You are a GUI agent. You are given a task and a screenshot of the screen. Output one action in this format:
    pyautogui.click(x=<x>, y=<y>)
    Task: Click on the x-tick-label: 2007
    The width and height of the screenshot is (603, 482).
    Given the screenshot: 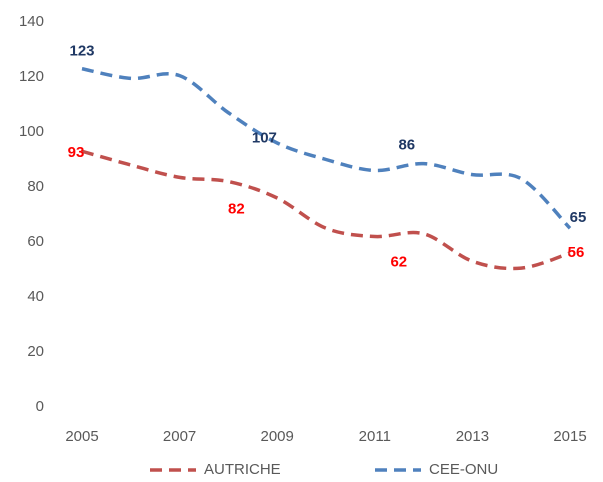 What is the action you would take?
    pyautogui.click(x=179, y=436)
    